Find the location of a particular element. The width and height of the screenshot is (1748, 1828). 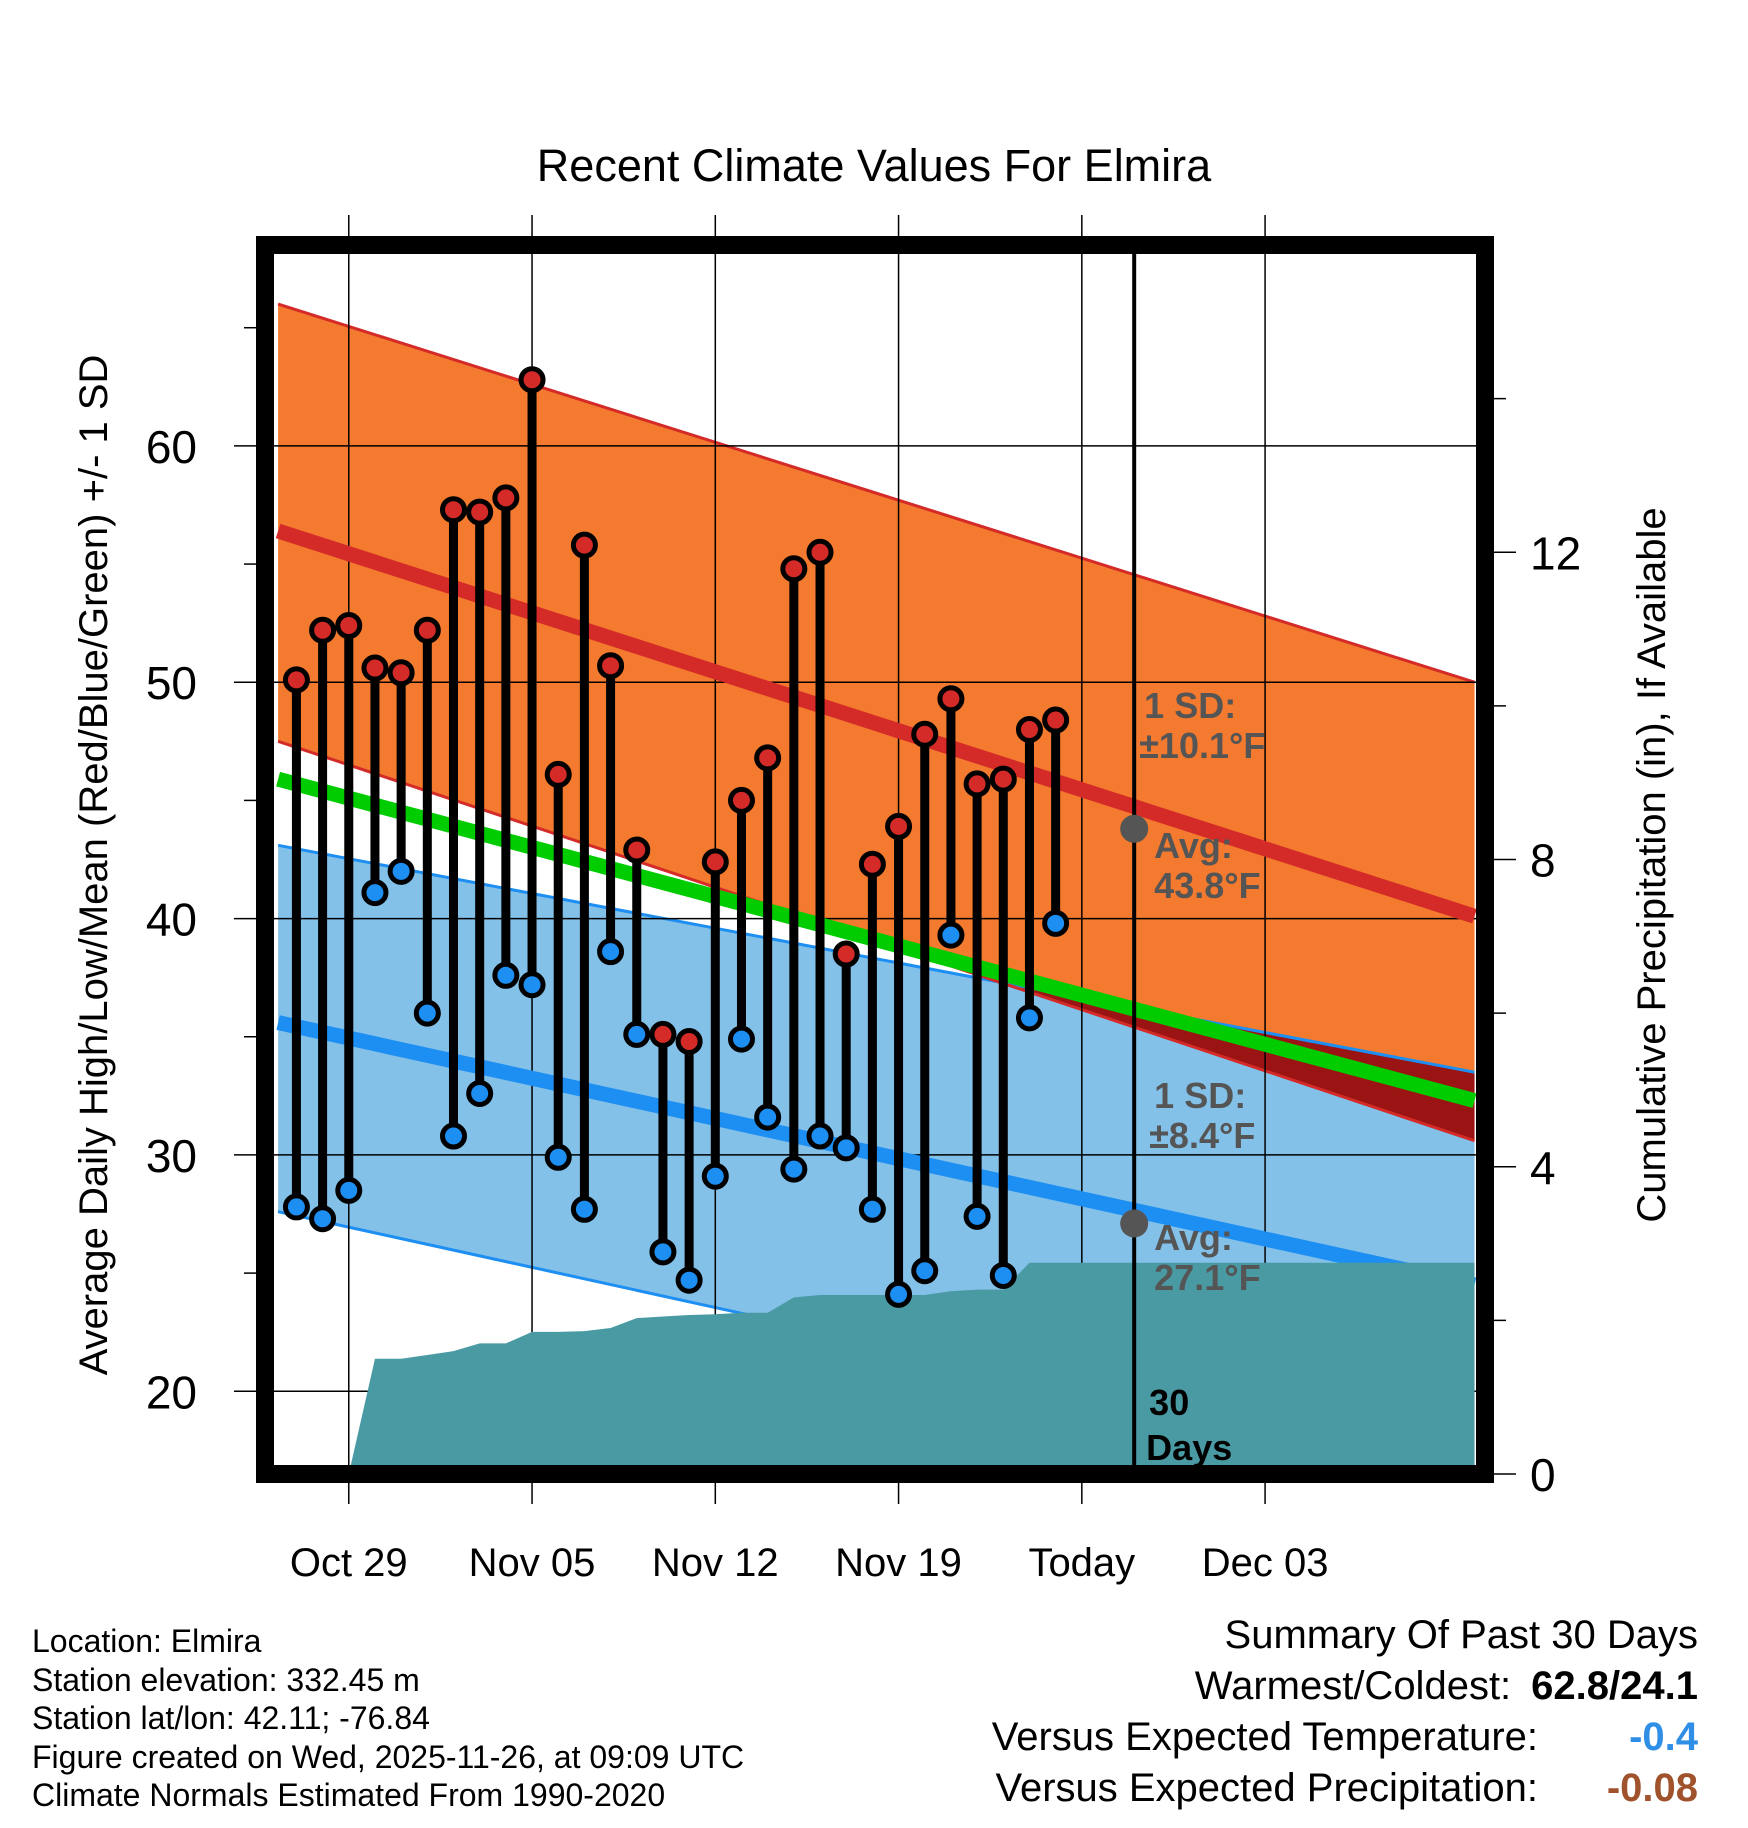

high-sd-value: ±10.1°F is located at coordinates (1202, 745).